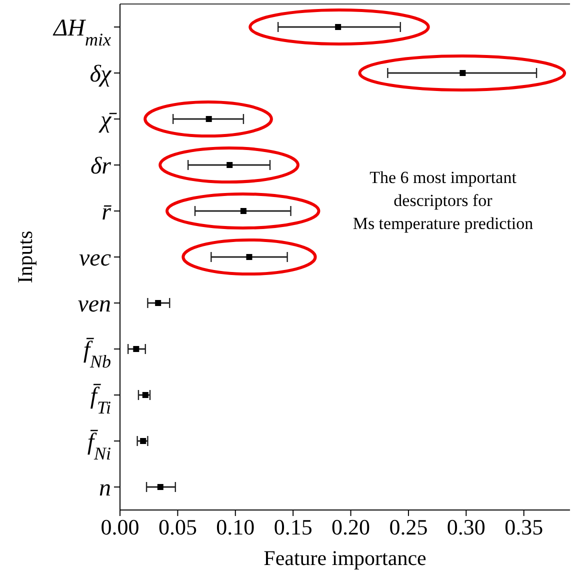  I want to click on x-tick-label: 0.20, so click(351, 527).